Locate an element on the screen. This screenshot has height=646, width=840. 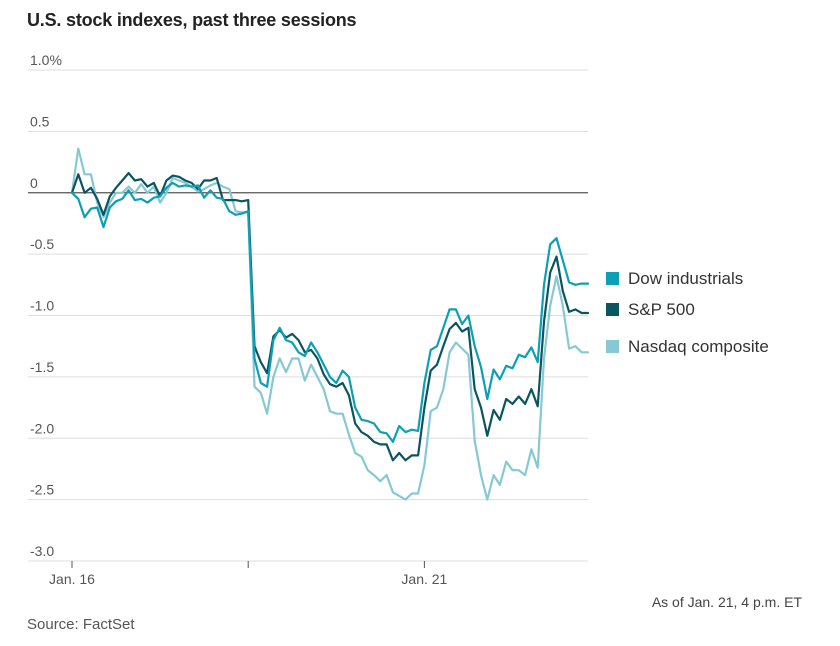
y-tick-label: 0 is located at coordinates (34, 183).